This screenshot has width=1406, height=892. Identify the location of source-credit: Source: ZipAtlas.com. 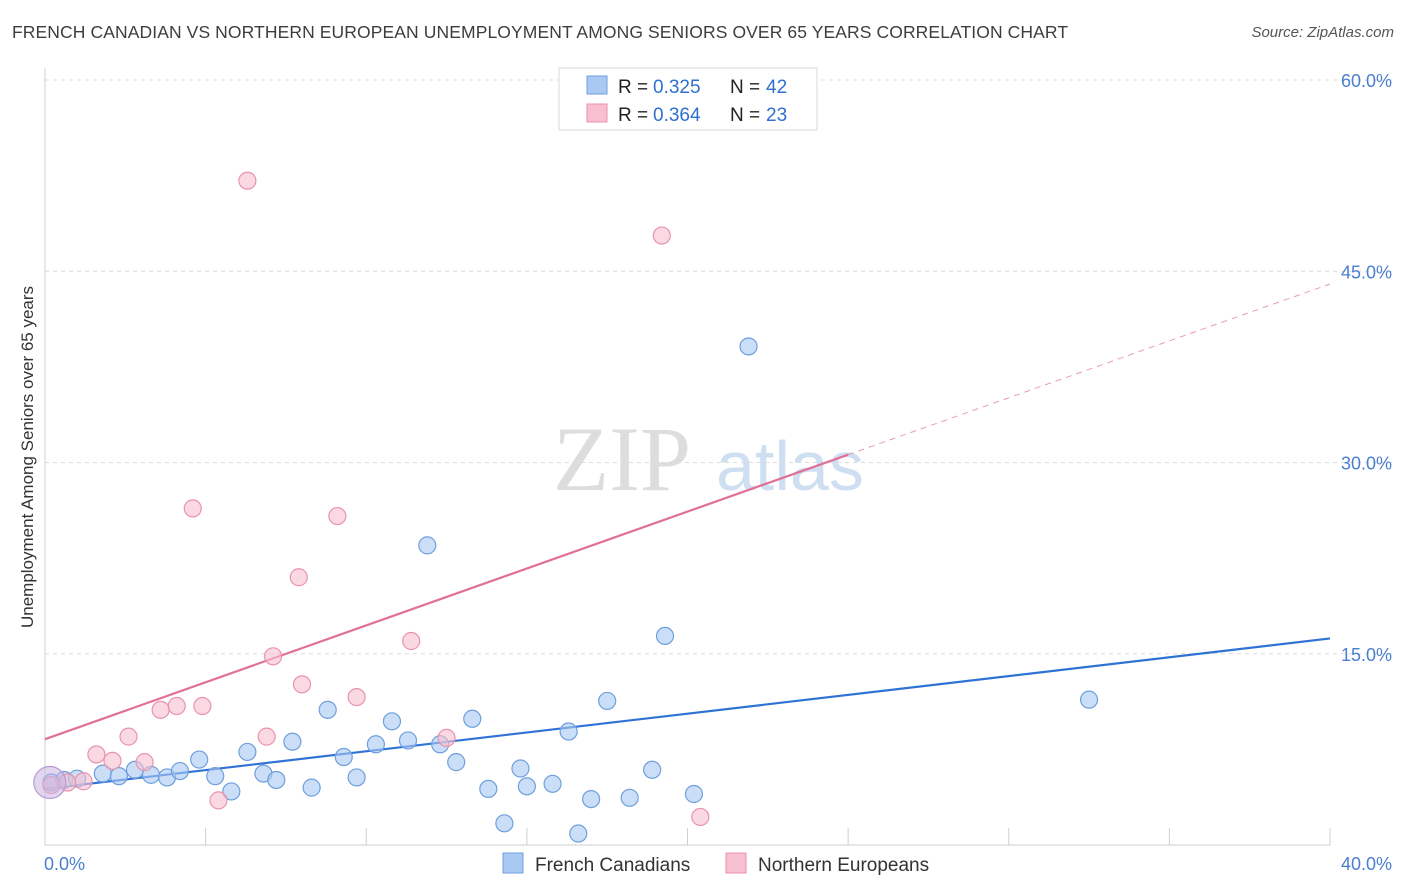
(1322, 32).